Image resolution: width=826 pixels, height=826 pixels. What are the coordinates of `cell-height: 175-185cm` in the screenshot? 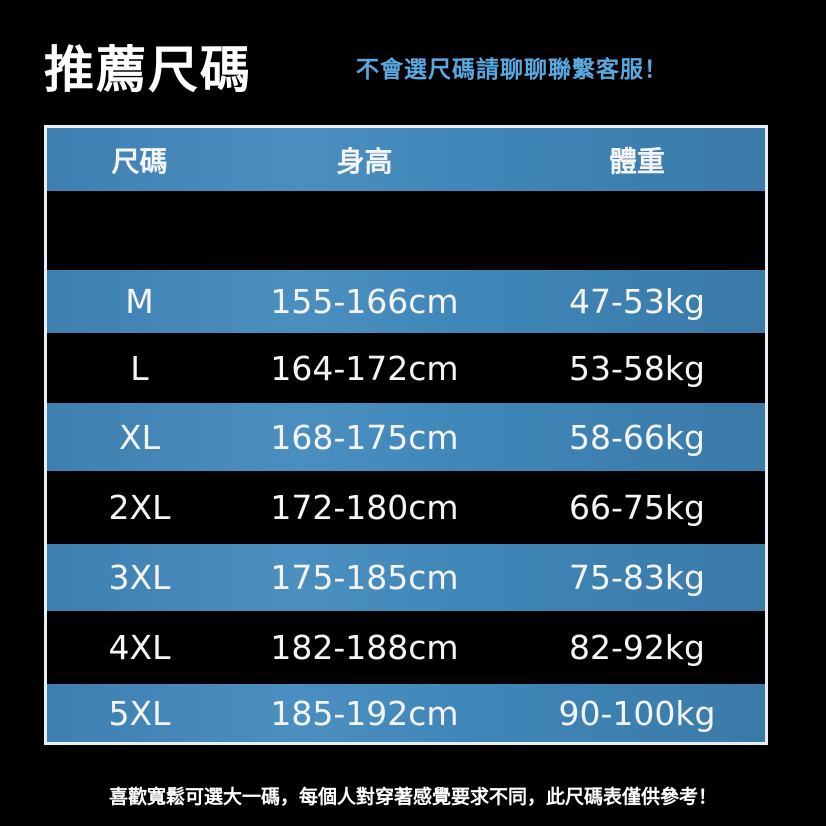 It's located at (364, 577).